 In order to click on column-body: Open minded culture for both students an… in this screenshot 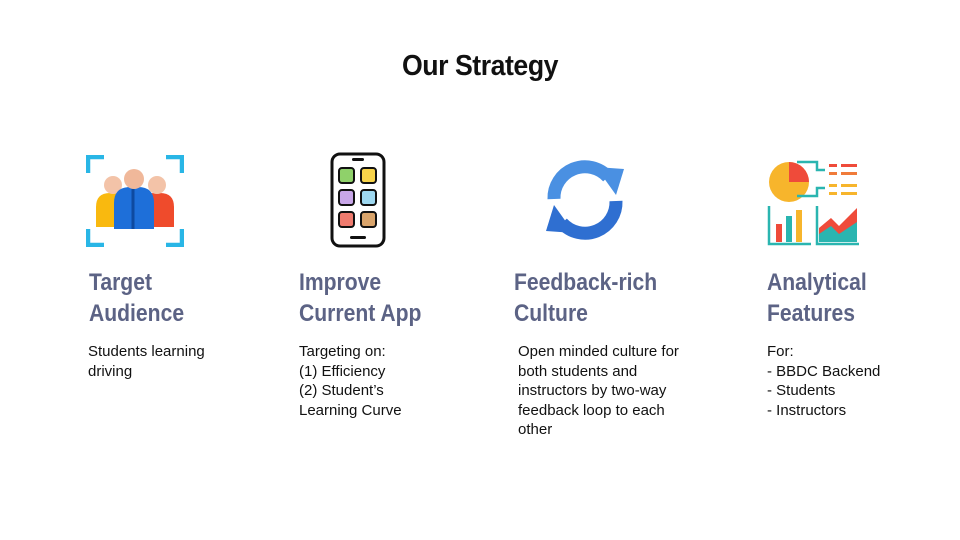, I will do `click(598, 390)`.